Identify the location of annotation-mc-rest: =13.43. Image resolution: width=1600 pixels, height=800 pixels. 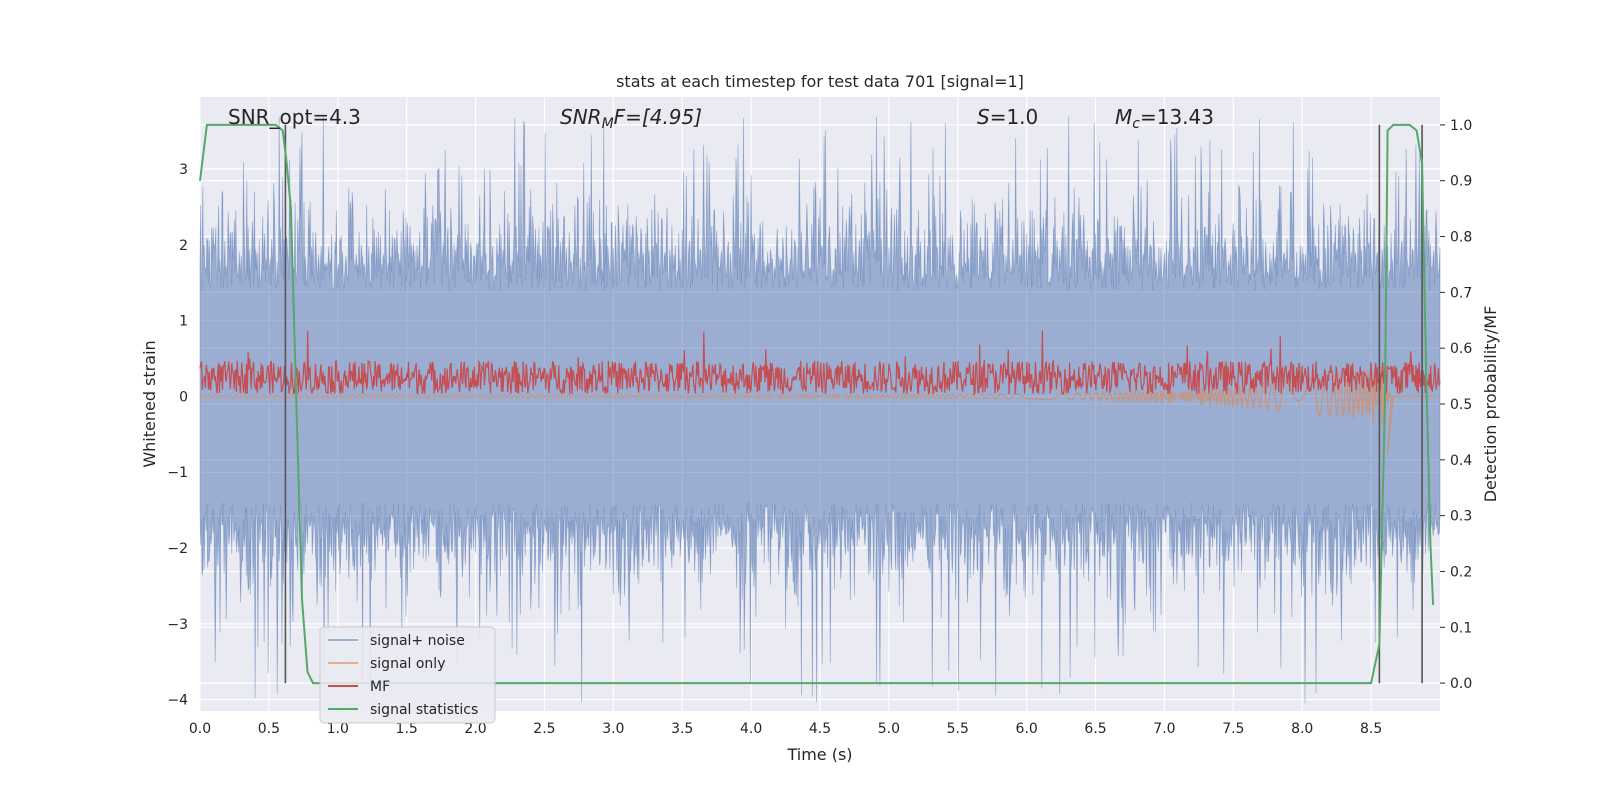
(1177, 117).